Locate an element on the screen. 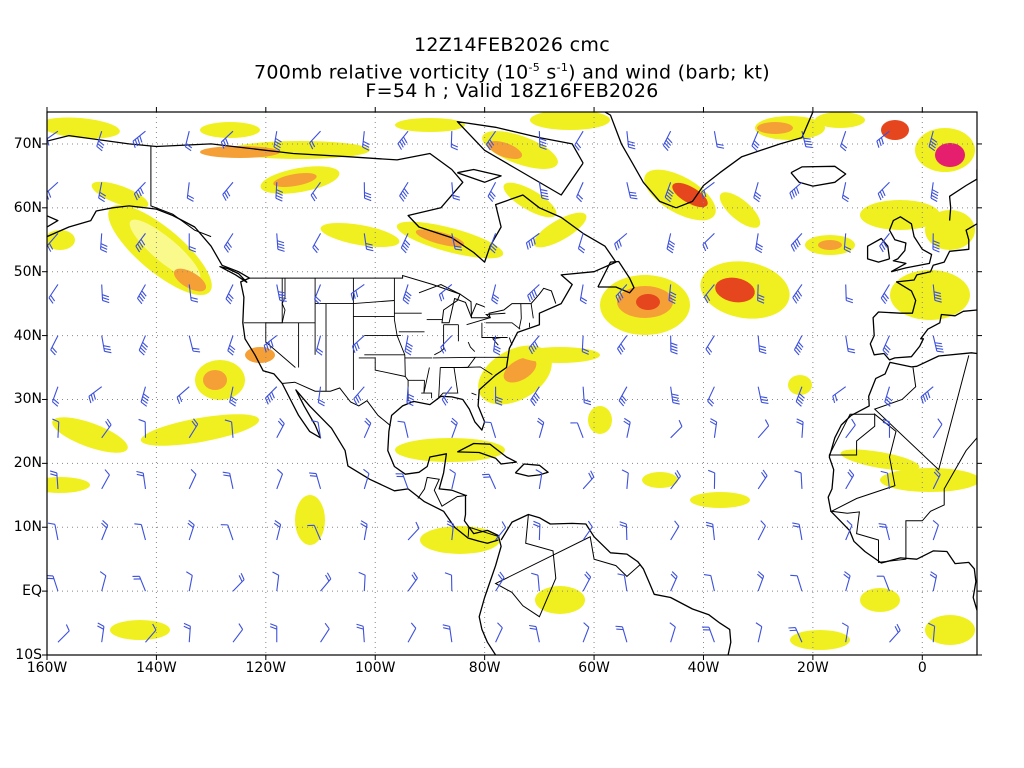 Image resolution: width=1024 pixels, height=768 pixels. lon-tick-label: 80W is located at coordinates (484, 668).